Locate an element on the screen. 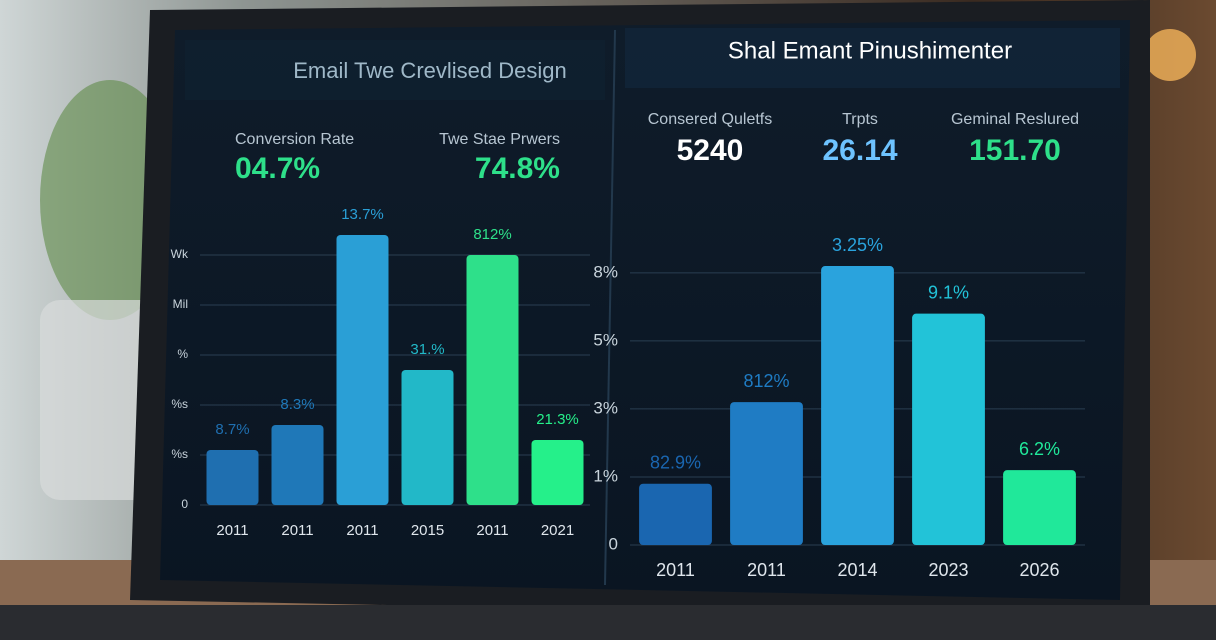 This screenshot has width=1216, height=640. y-tick-label: Wk is located at coordinates (180, 254).